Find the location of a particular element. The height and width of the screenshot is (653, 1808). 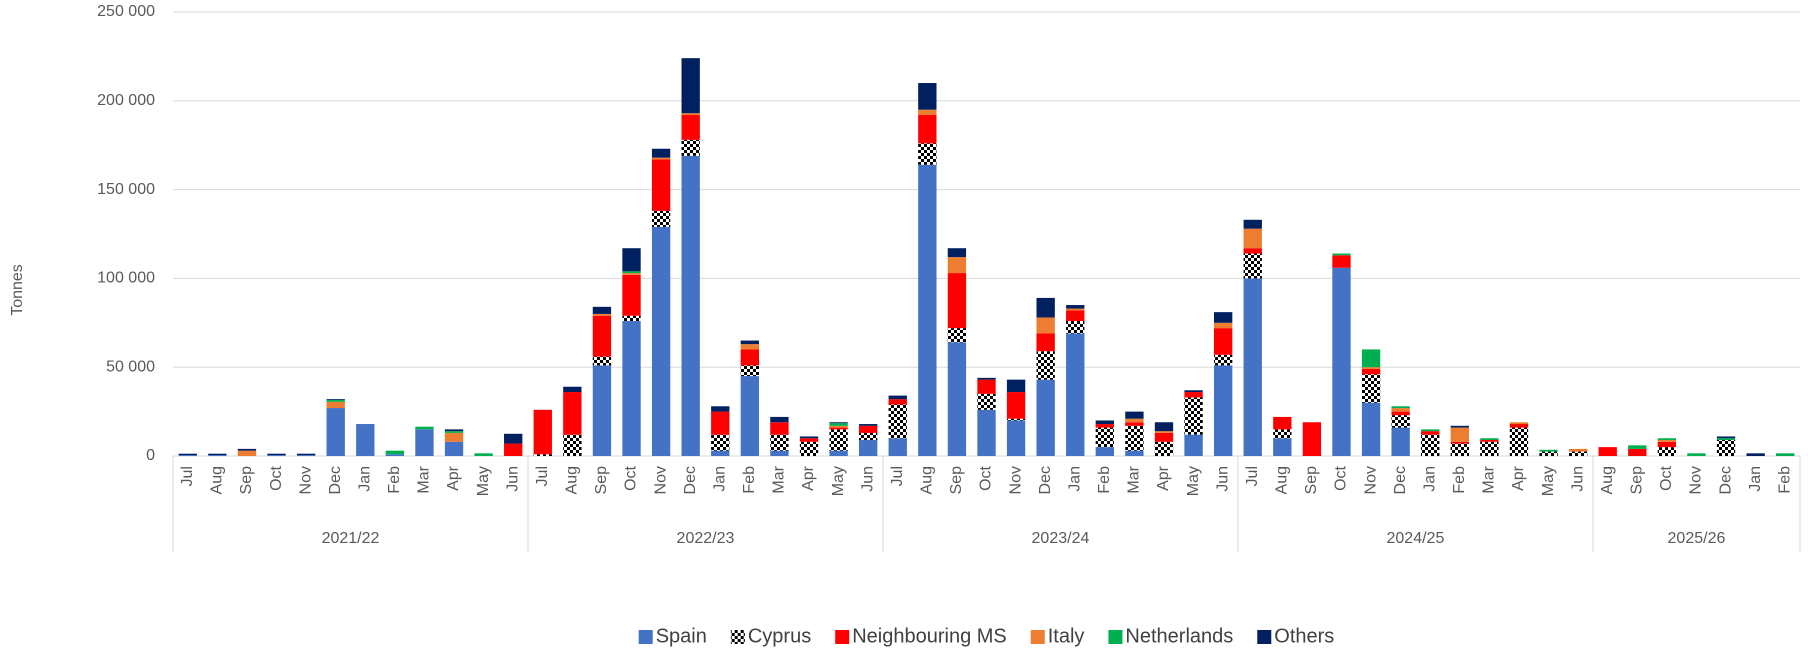

group-label: 2023/24 is located at coordinates (1061, 538).